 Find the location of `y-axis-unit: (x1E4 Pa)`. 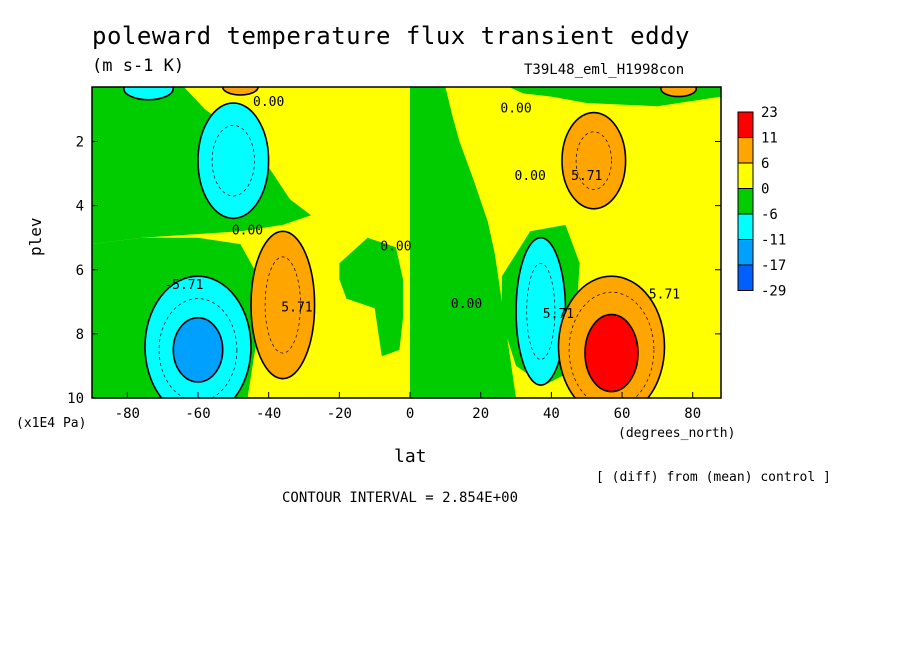

y-axis-unit: (x1E4 Pa) is located at coordinates (51, 423).